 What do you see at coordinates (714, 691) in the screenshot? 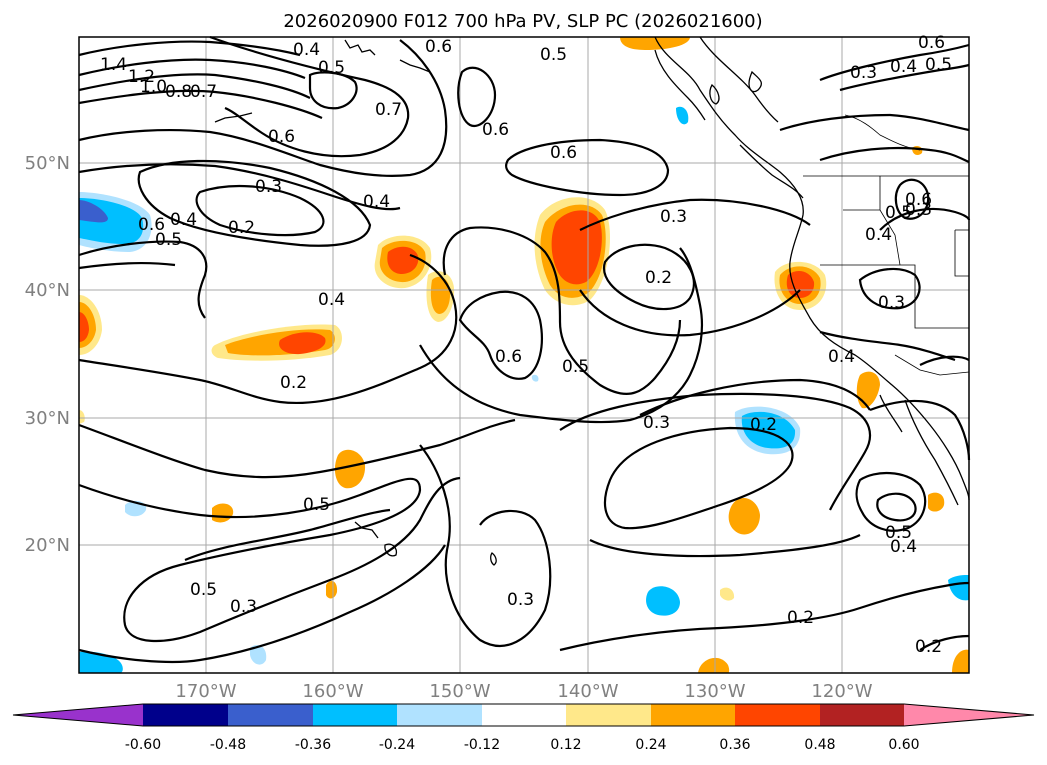
I see `lon-label: 130°W` at bounding box center [714, 691].